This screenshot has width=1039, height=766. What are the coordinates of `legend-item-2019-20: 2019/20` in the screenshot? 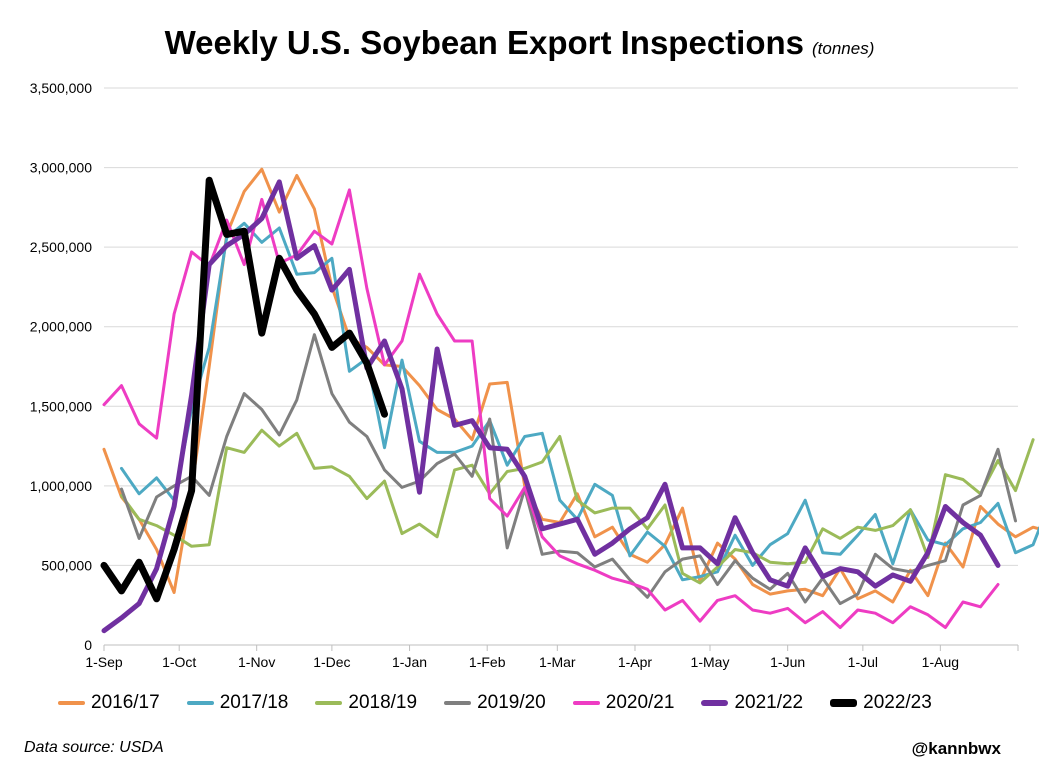 It's located at (495, 703).